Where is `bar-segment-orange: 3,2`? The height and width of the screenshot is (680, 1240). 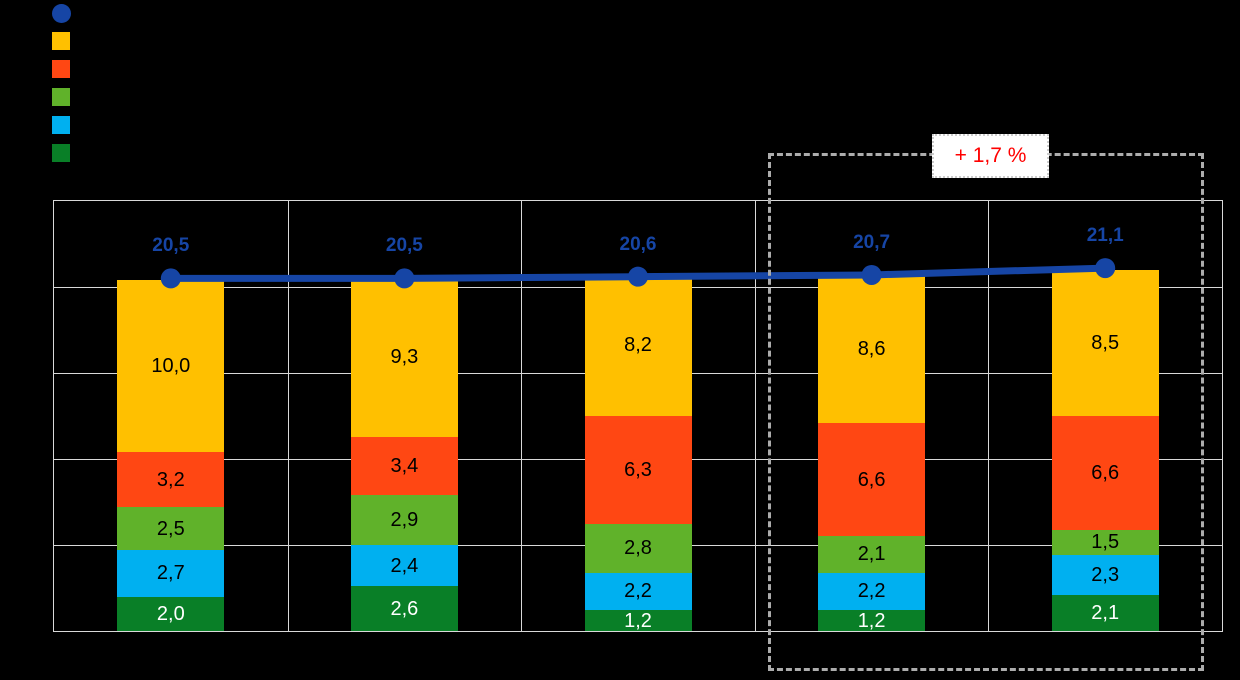 bar-segment-orange: 3,2 is located at coordinates (171, 480).